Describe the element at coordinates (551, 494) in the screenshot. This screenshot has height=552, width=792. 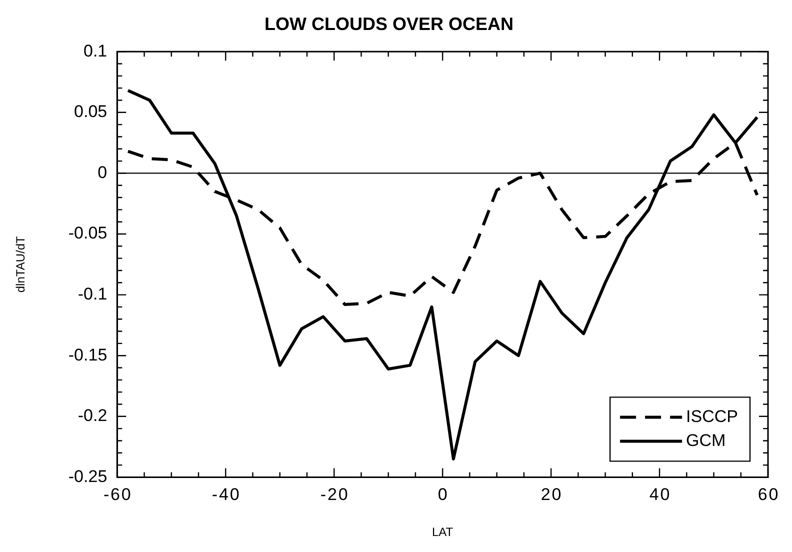
I see `x-tick-label: 2 0` at that location.